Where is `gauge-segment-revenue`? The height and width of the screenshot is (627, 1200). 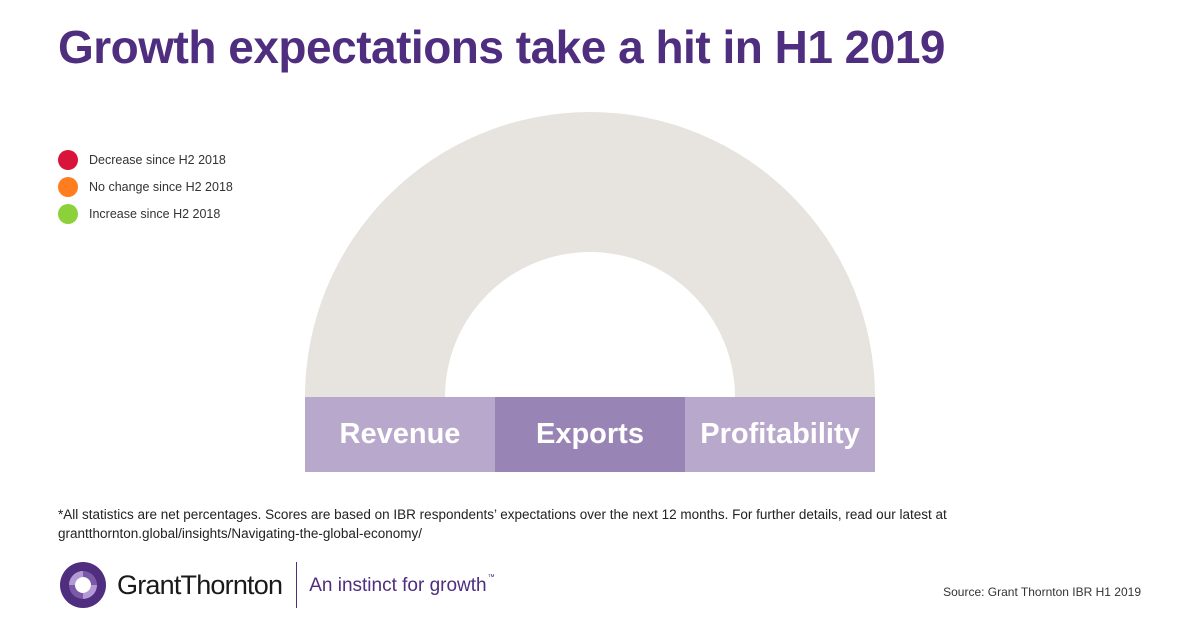 gauge-segment-revenue is located at coordinates (400, 434).